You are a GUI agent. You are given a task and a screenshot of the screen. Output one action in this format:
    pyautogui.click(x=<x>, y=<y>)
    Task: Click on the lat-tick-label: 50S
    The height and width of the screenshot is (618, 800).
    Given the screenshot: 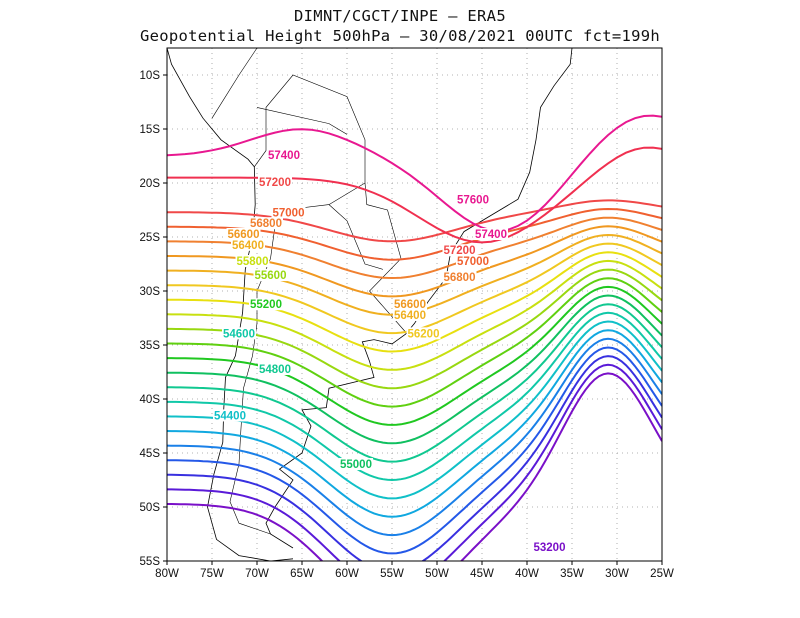 What is the action you would take?
    pyautogui.click(x=150, y=508)
    